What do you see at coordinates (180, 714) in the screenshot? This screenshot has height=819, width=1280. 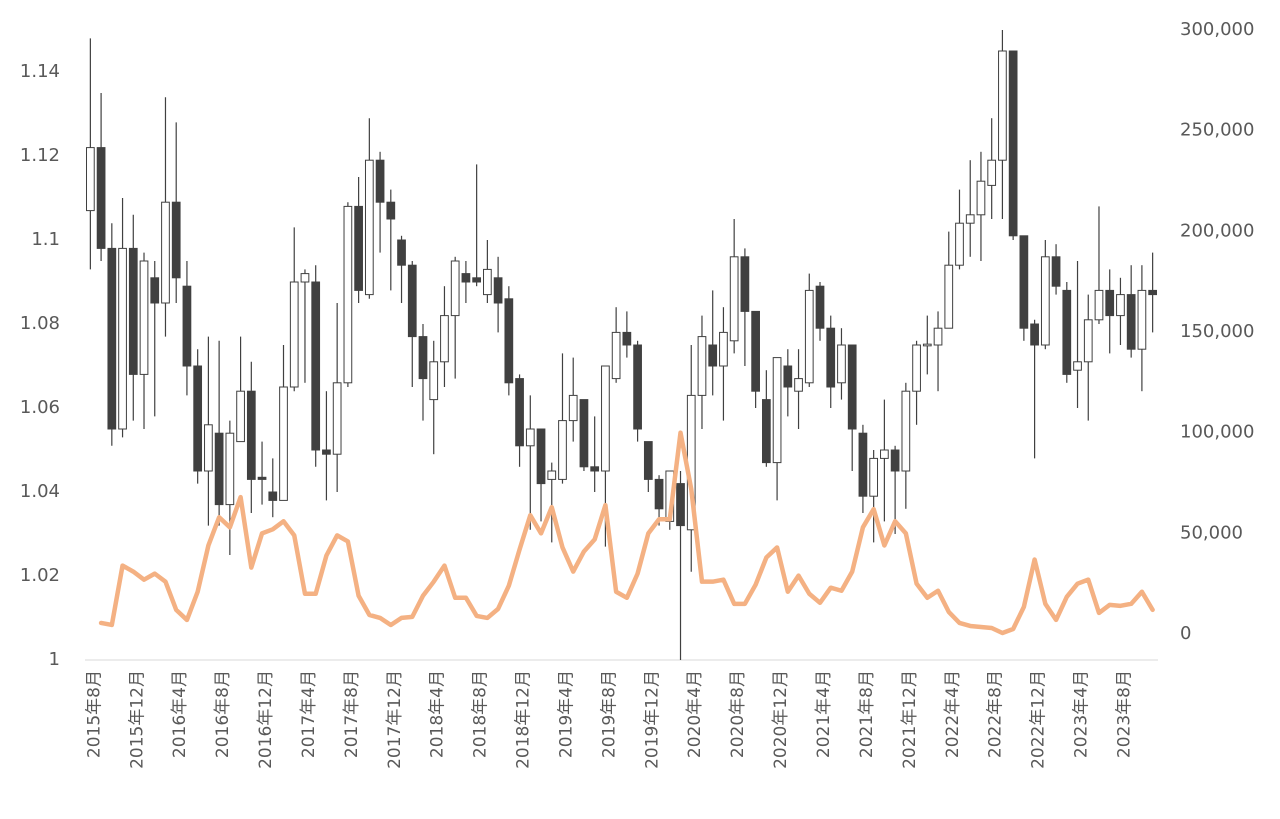 I see `x-tick-label: 2016年4月` at bounding box center [180, 714].